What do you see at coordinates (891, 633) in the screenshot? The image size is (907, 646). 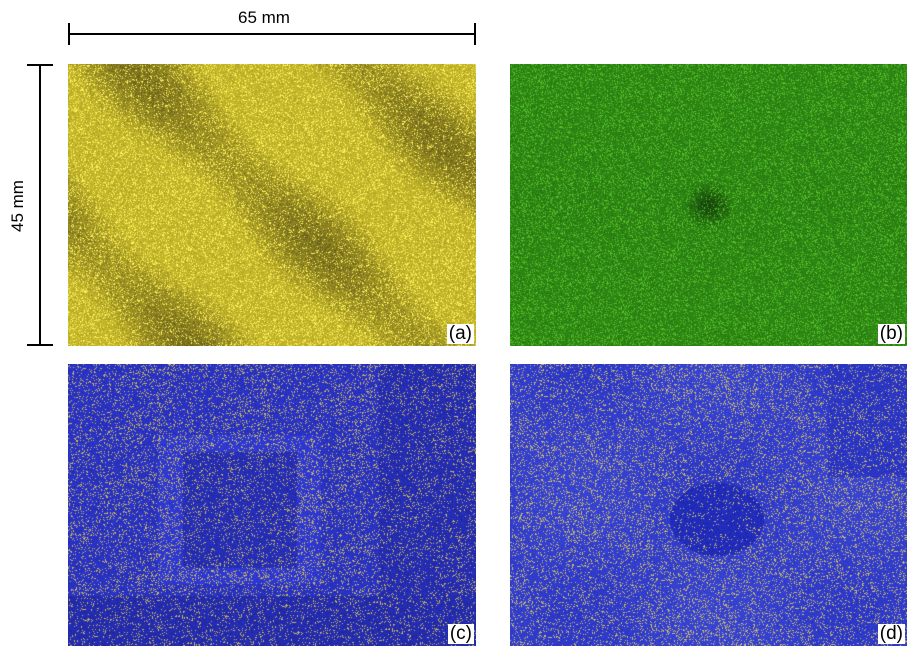 I see `panel-label-d: (d)` at bounding box center [891, 633].